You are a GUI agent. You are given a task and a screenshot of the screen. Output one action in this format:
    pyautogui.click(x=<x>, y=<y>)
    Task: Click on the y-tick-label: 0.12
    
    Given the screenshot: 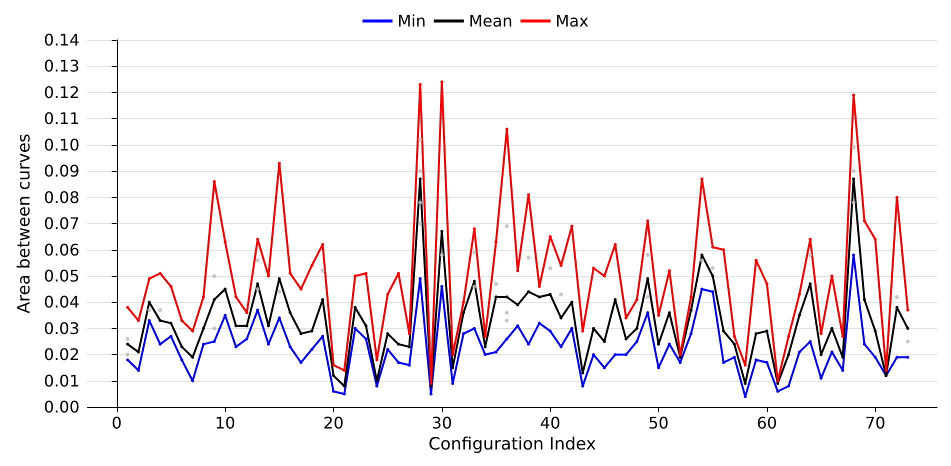 What is the action you would take?
    pyautogui.click(x=62, y=92)
    